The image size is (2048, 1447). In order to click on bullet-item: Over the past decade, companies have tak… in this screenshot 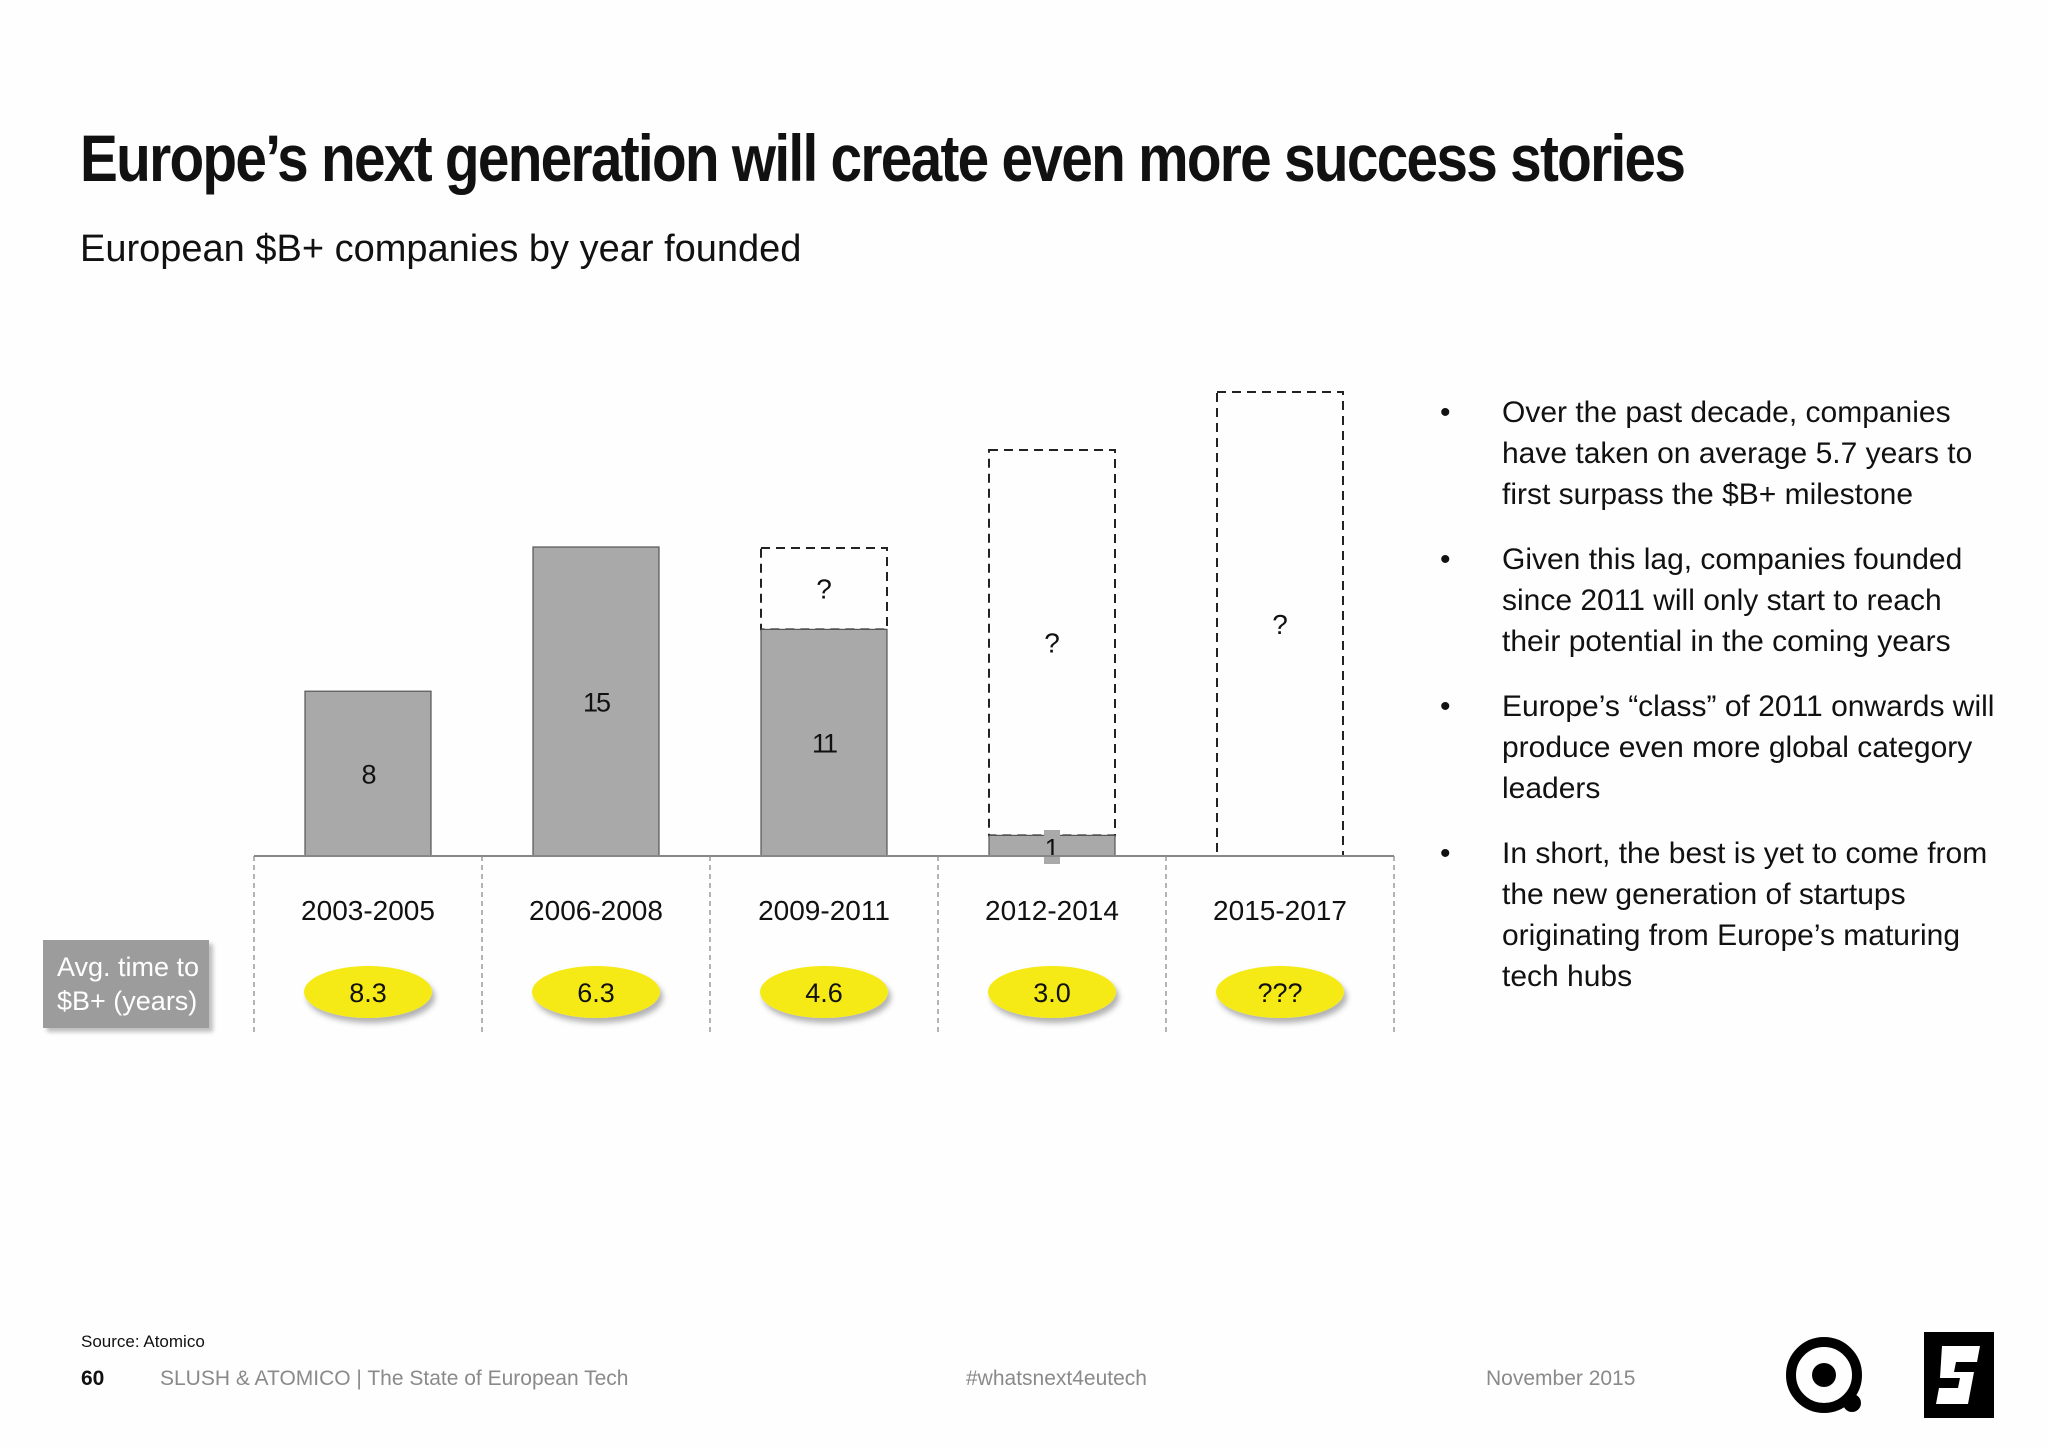, I will do `click(1720, 453)`.